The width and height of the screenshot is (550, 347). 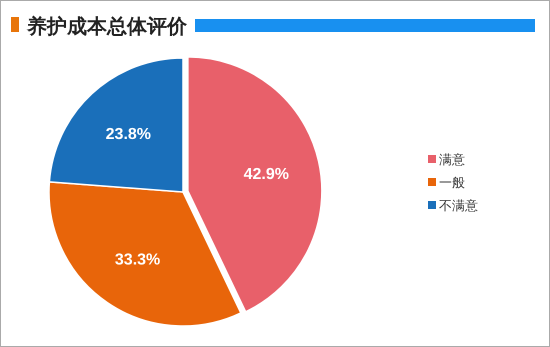 What do you see at coordinates (458, 205) in the screenshot?
I see `legend-label: 不满意` at bounding box center [458, 205].